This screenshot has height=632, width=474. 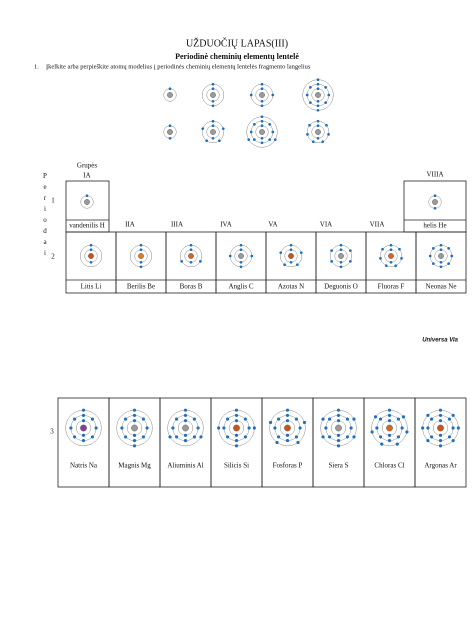 I want to click on period-number: 2, so click(x=53, y=257).